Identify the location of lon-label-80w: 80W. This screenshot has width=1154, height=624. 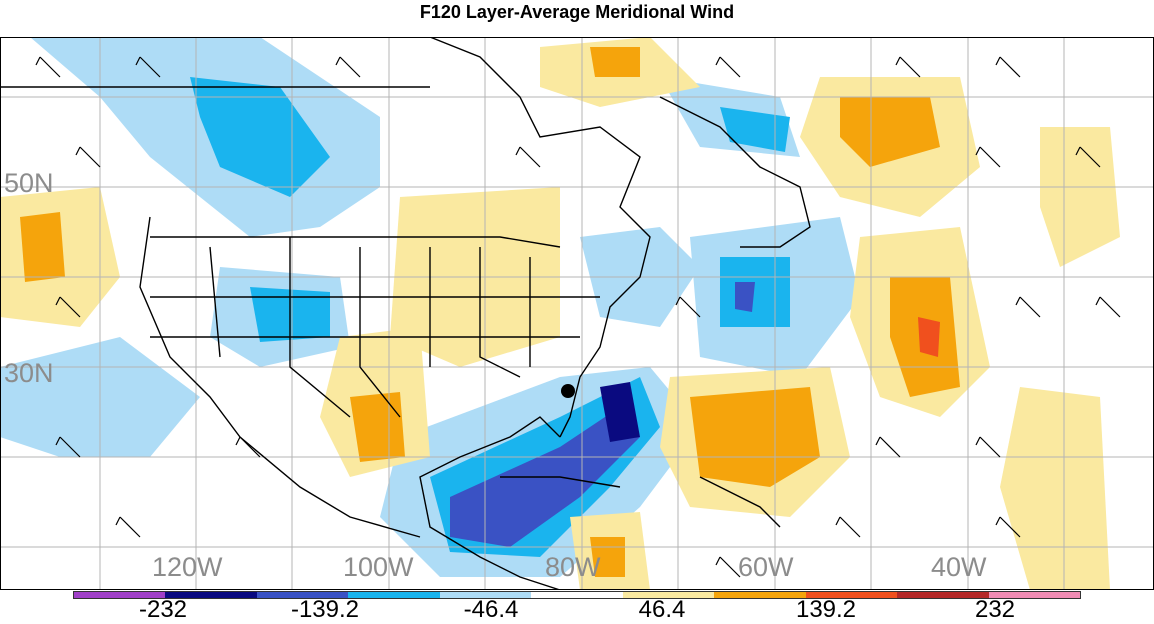
(573, 567).